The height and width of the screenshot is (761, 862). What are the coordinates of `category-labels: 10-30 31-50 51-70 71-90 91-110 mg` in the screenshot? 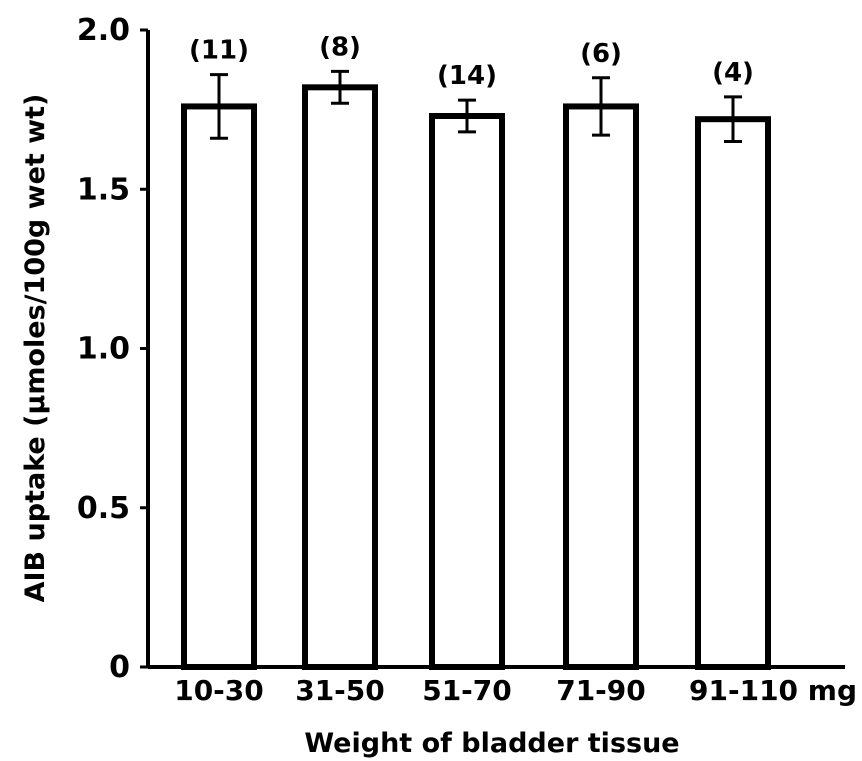 It's located at (515, 690).